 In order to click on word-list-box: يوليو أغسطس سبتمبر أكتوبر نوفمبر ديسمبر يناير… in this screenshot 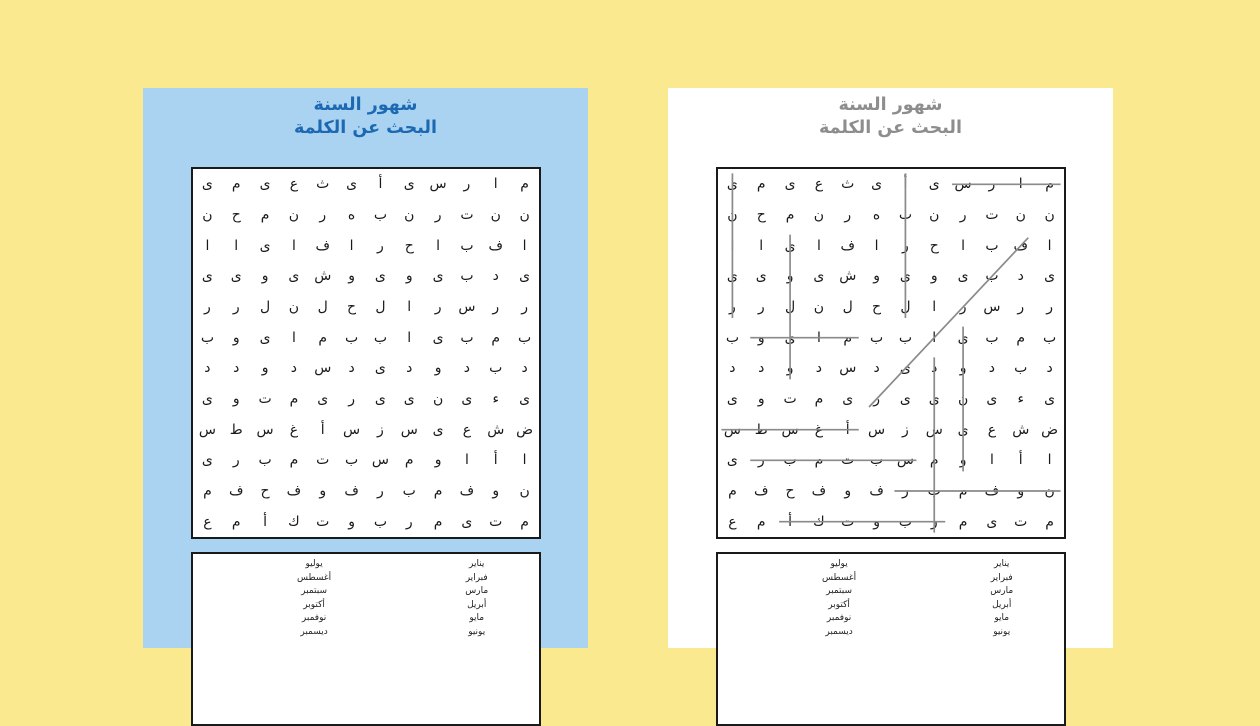, I will do `click(366, 639)`.